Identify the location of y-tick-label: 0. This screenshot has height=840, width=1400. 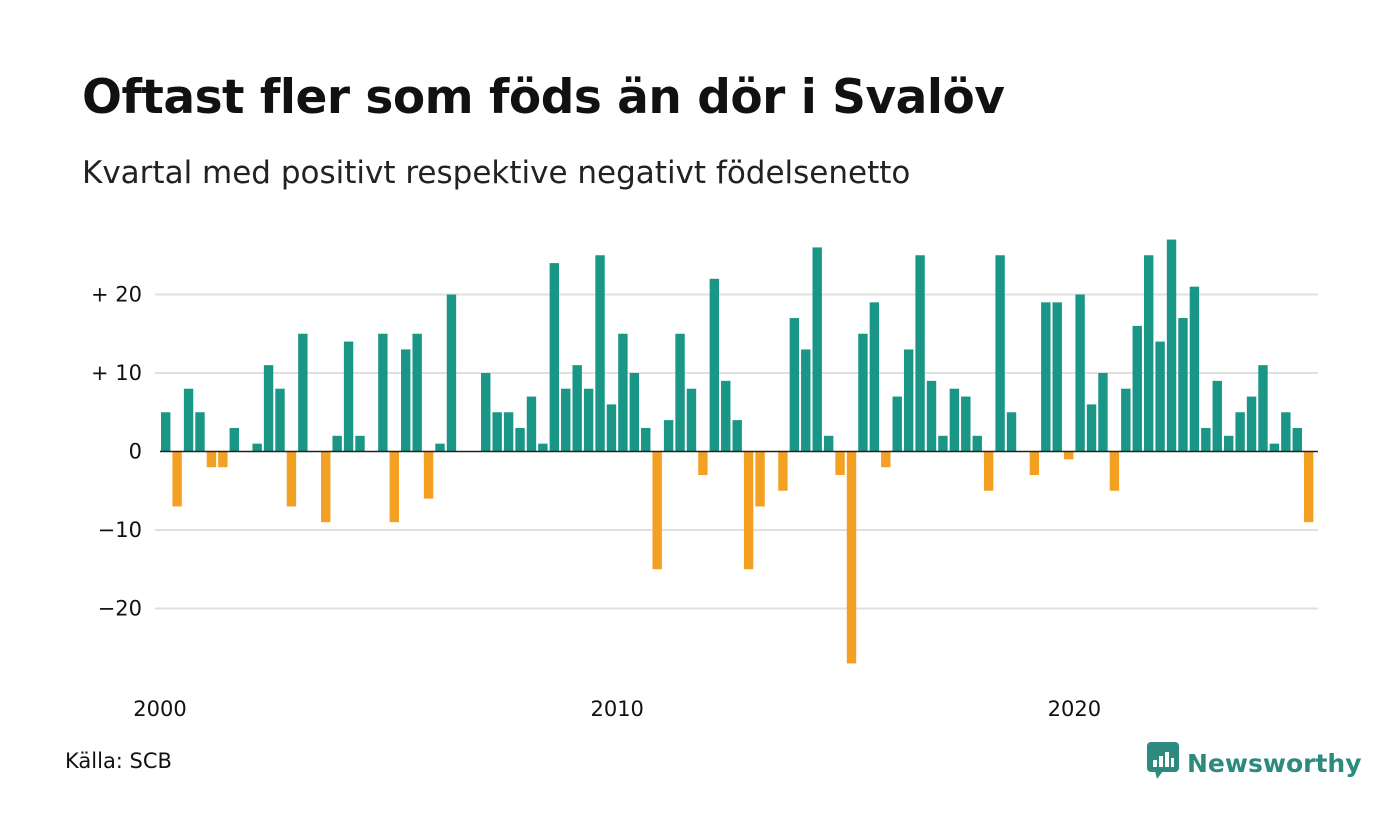
(135, 452).